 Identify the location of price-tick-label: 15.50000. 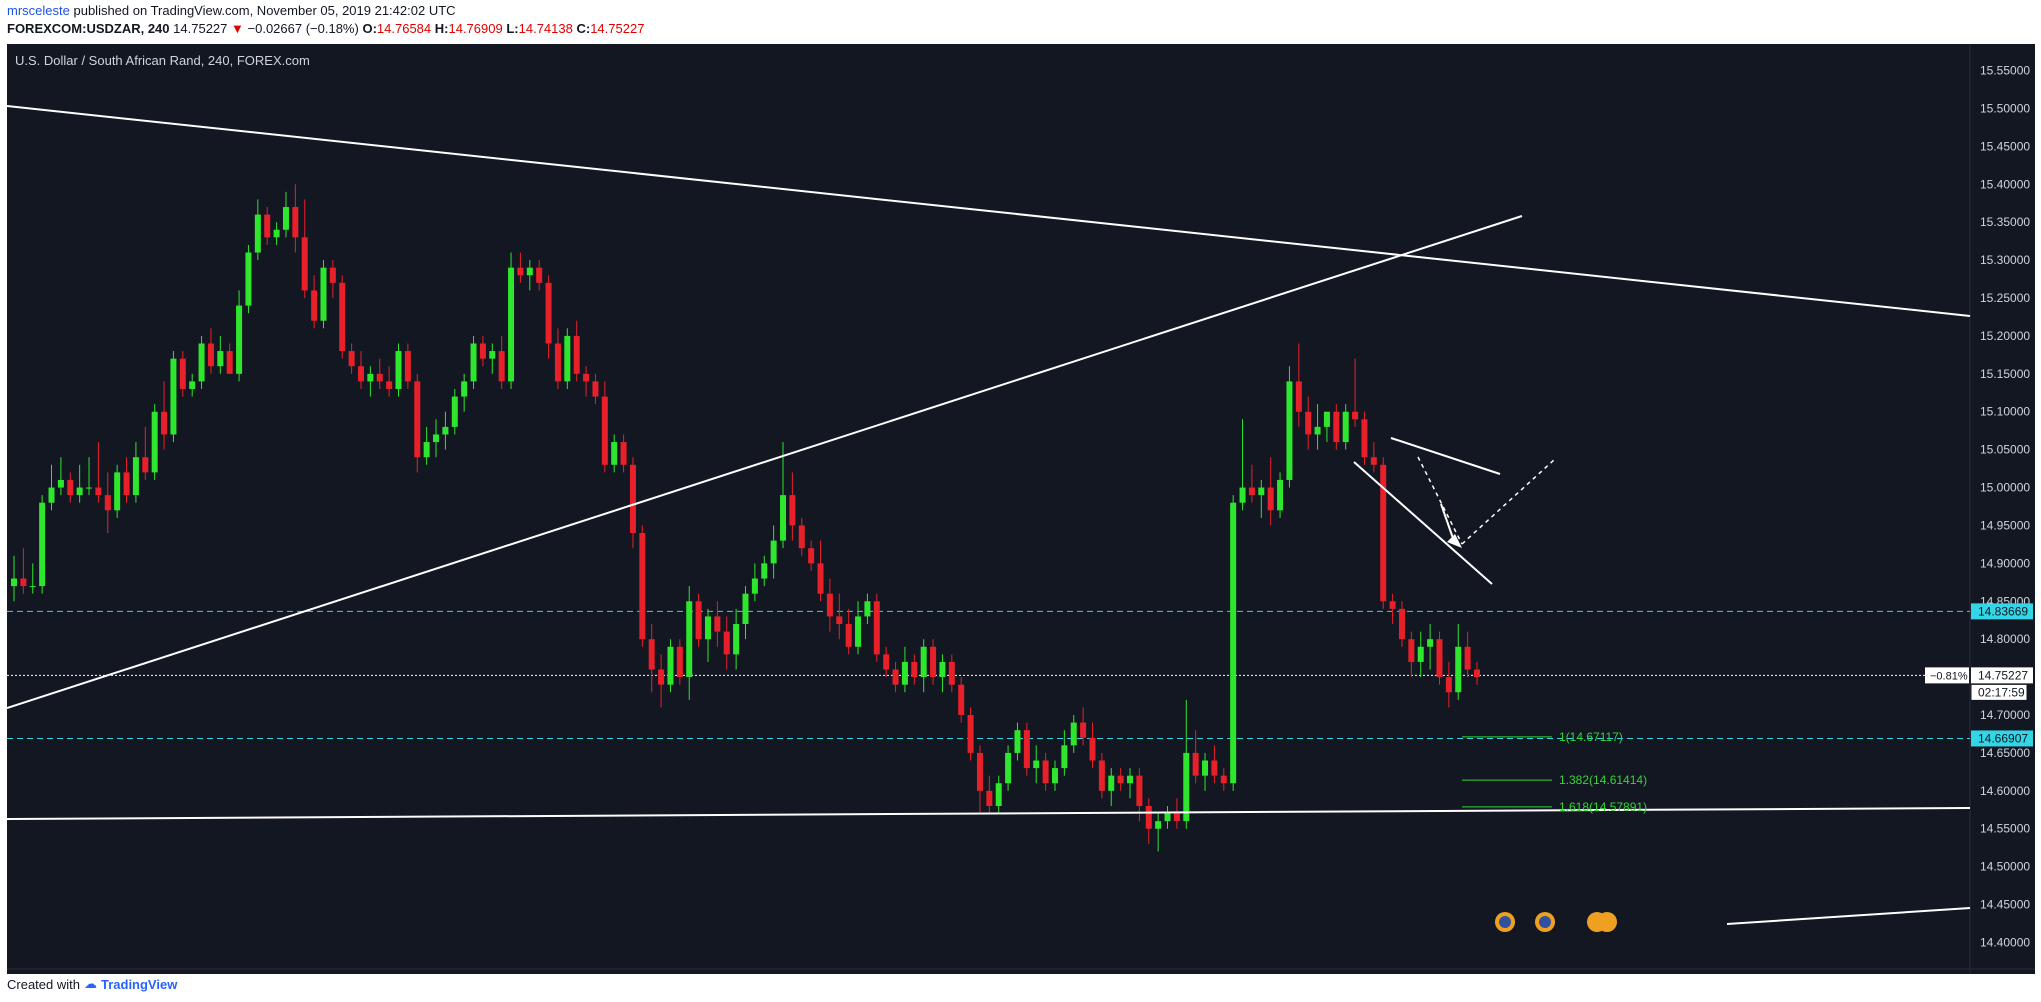
(2005, 108).